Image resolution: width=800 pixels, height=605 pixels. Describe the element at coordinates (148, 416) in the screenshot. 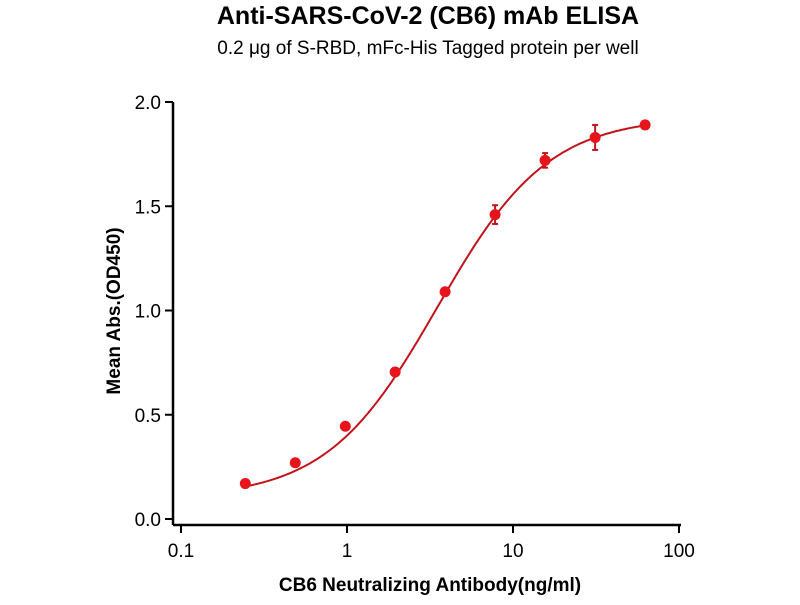

I see `y-tick-label: 0.5` at that location.